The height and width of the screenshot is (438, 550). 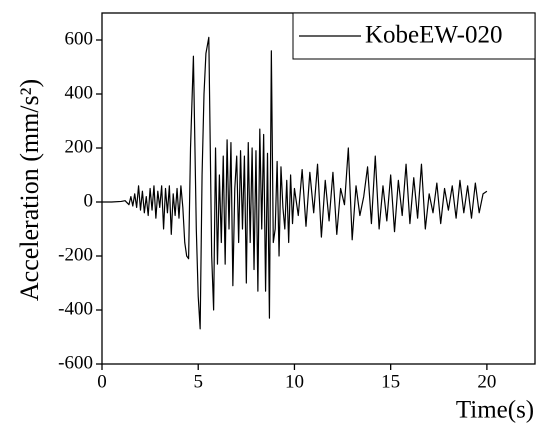 I want to click on y-tick-label: -400, so click(x=75, y=308).